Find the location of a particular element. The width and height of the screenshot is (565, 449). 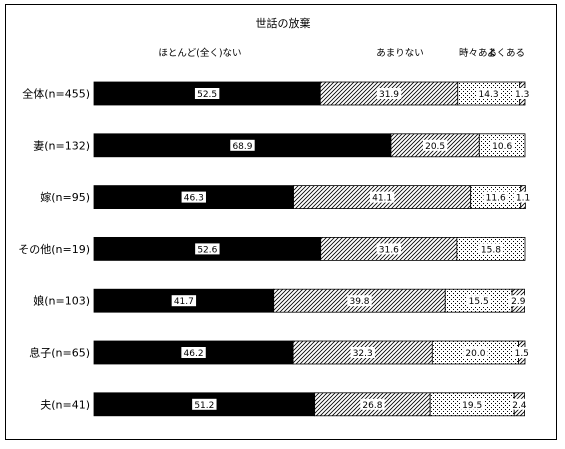

category-label: 嫁(n=95) is located at coordinates (65, 197).